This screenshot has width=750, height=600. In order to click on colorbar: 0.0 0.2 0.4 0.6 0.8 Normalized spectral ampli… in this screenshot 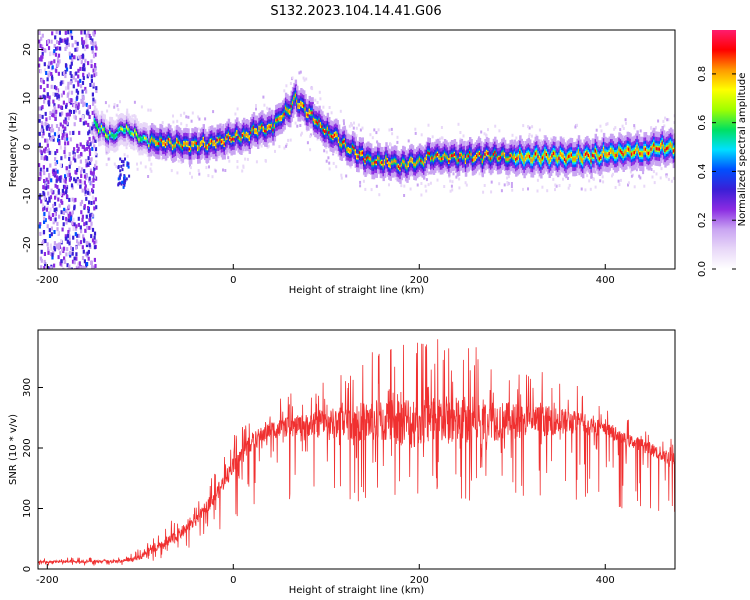, I will do `click(722, 153)`.